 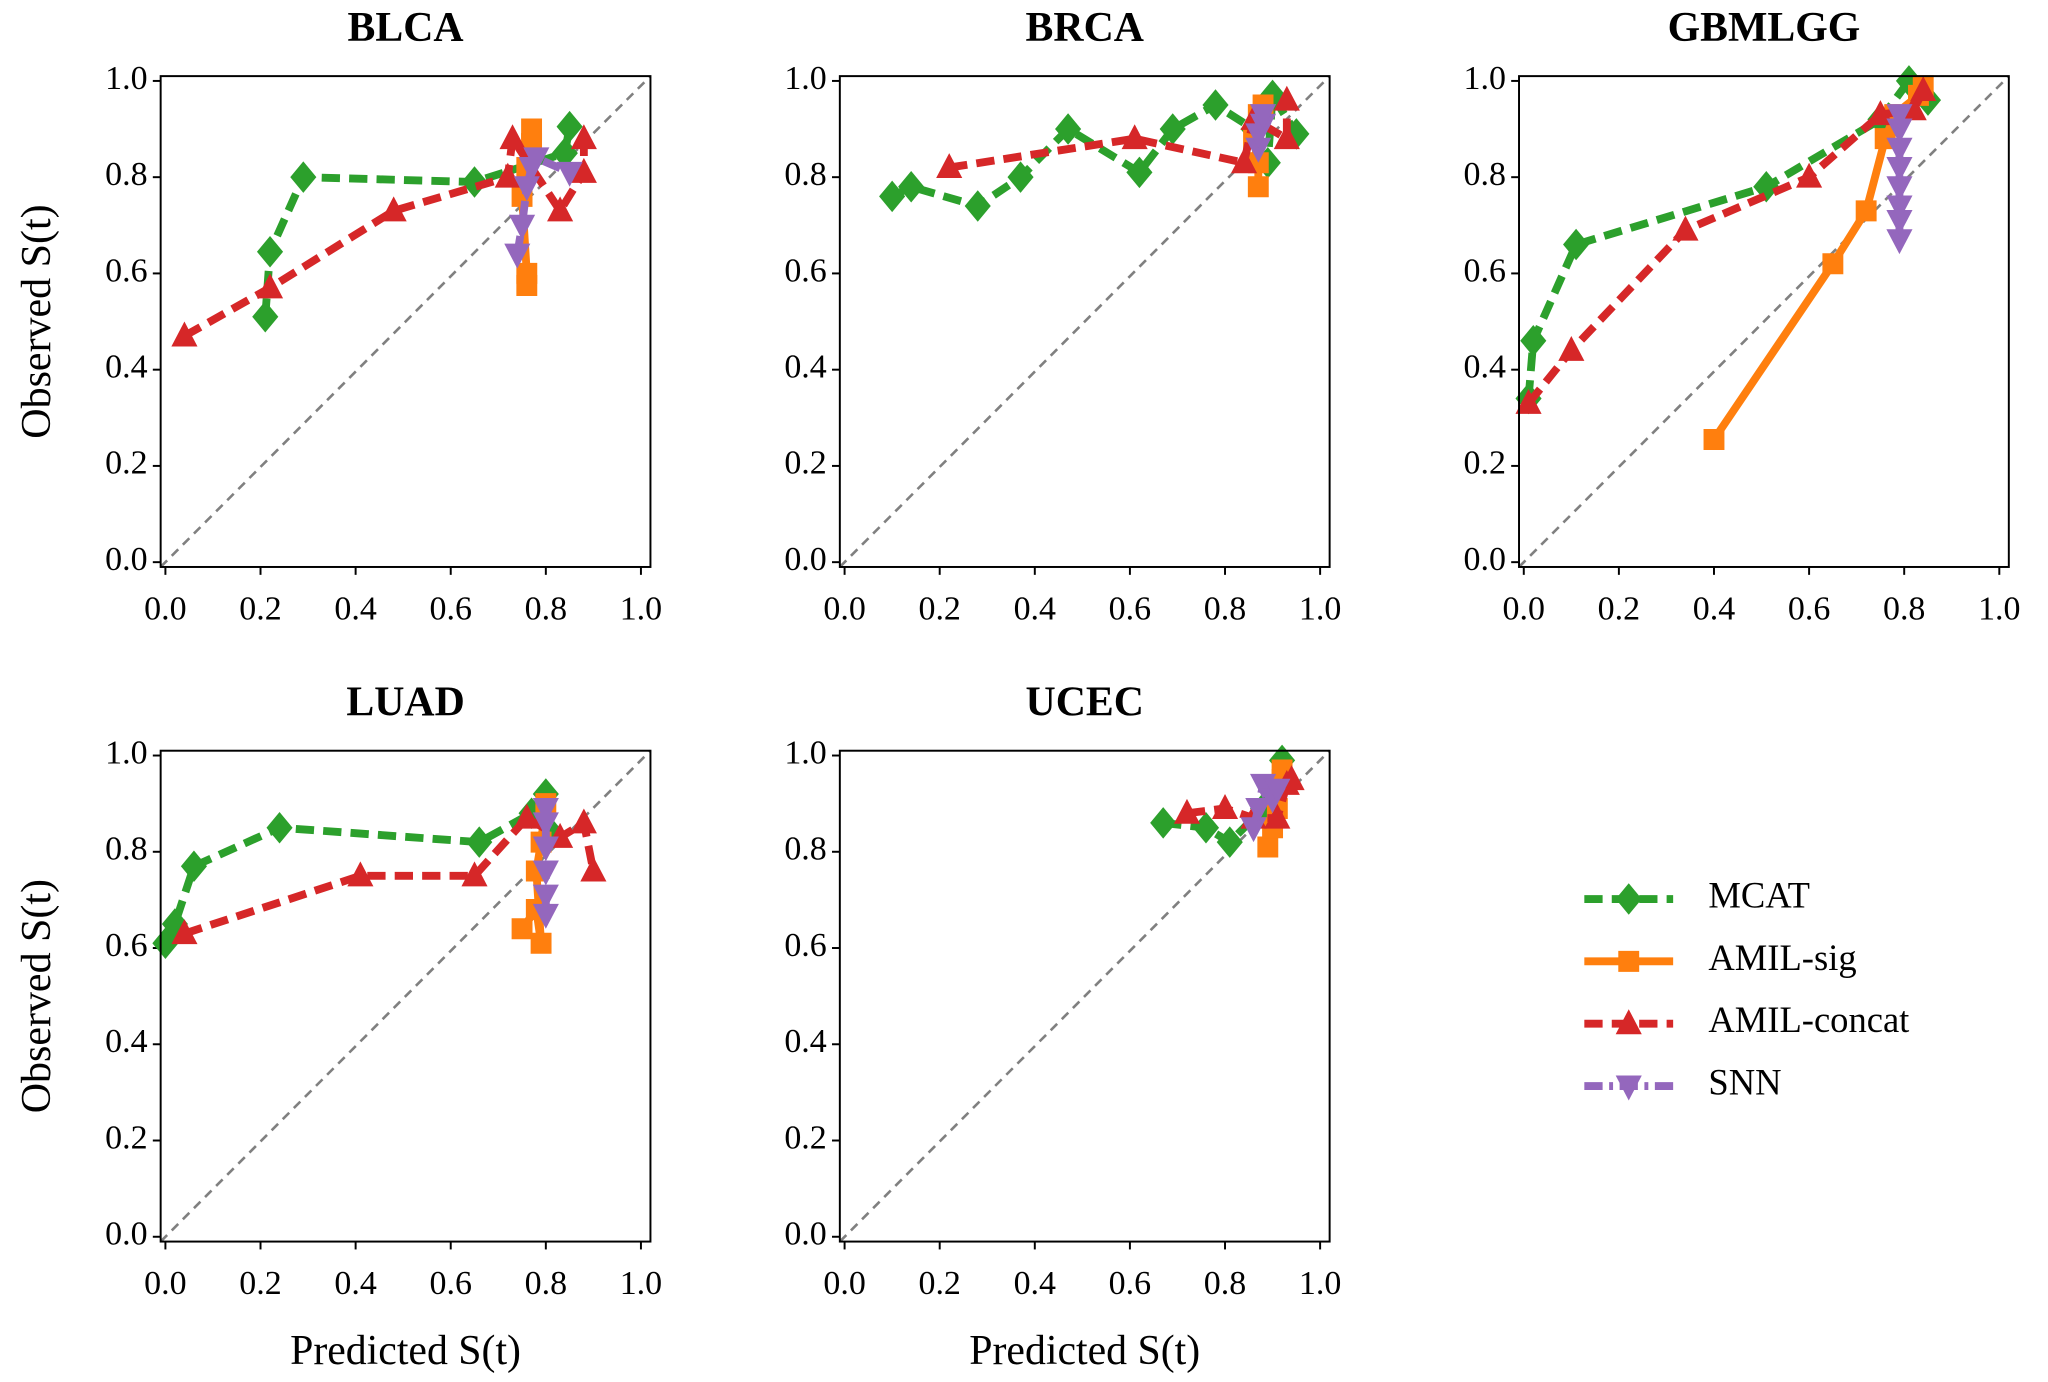 I want to click on subplot-title: LUAD, so click(x=405, y=703).